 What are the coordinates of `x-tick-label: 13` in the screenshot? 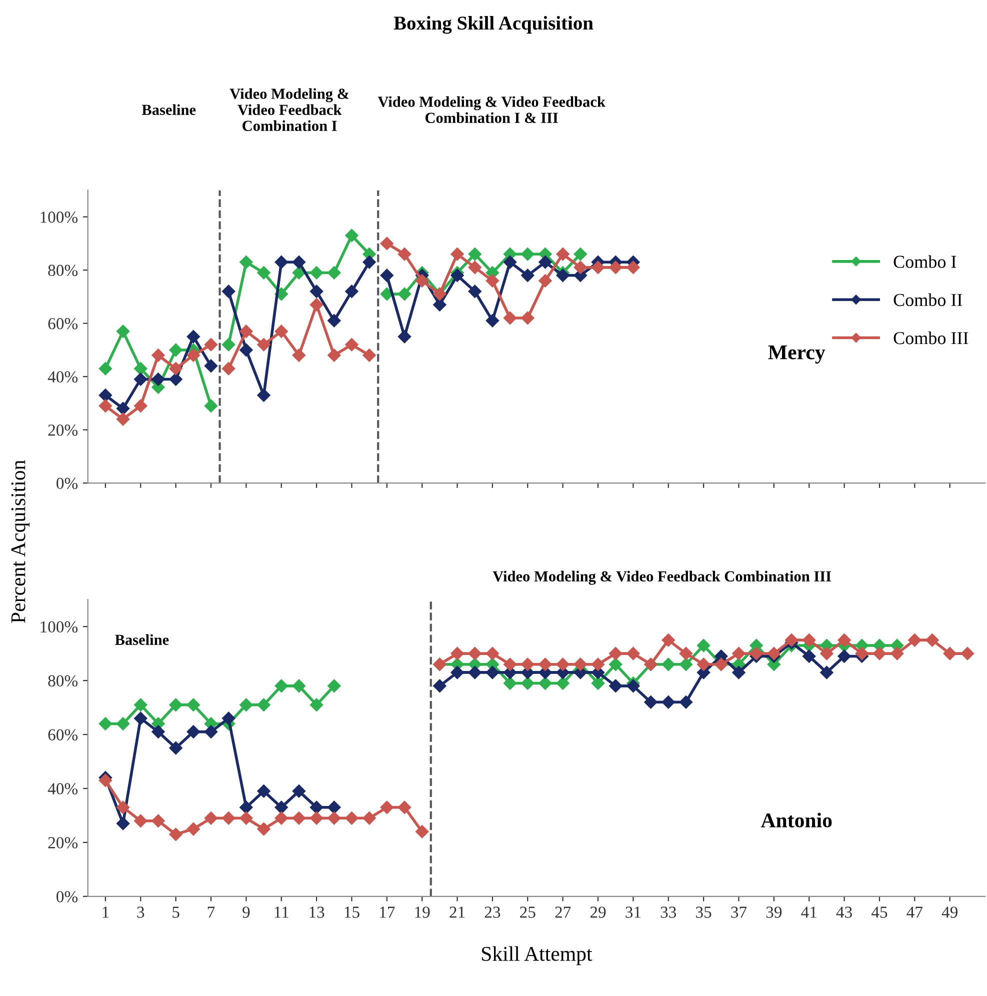 It's located at (317, 912).